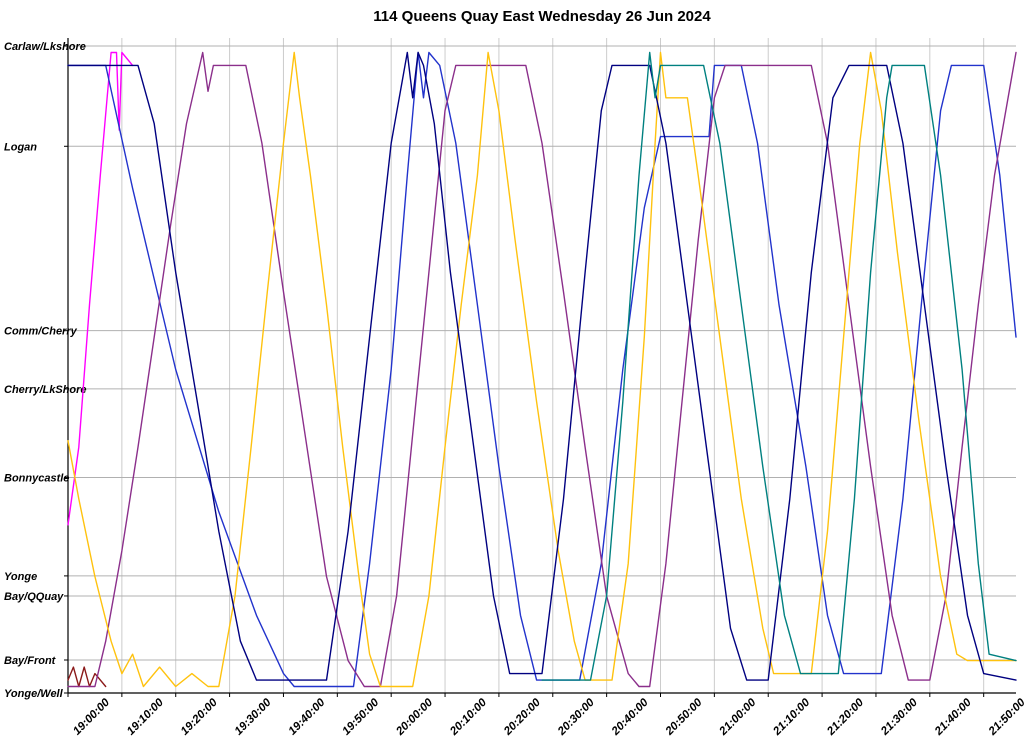 The image size is (1024, 756). What do you see at coordinates (199, 716) in the screenshot?
I see `time-tick-label: 19:20:00` at bounding box center [199, 716].